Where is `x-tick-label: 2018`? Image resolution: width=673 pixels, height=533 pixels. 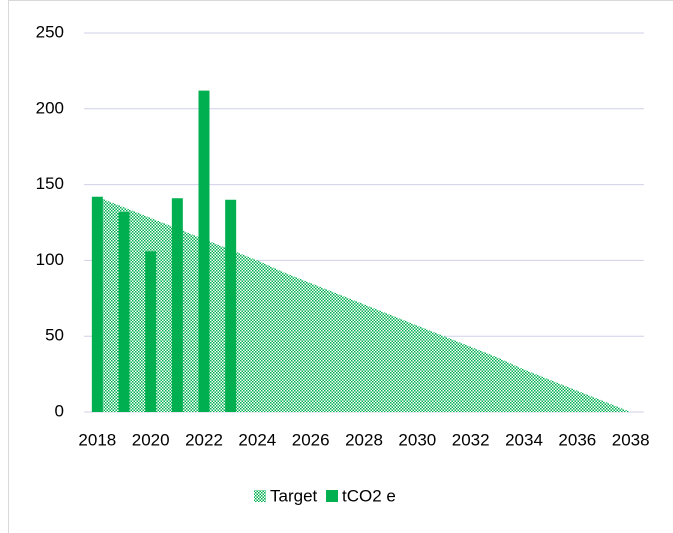 x-tick-label: 2018 is located at coordinates (97, 439).